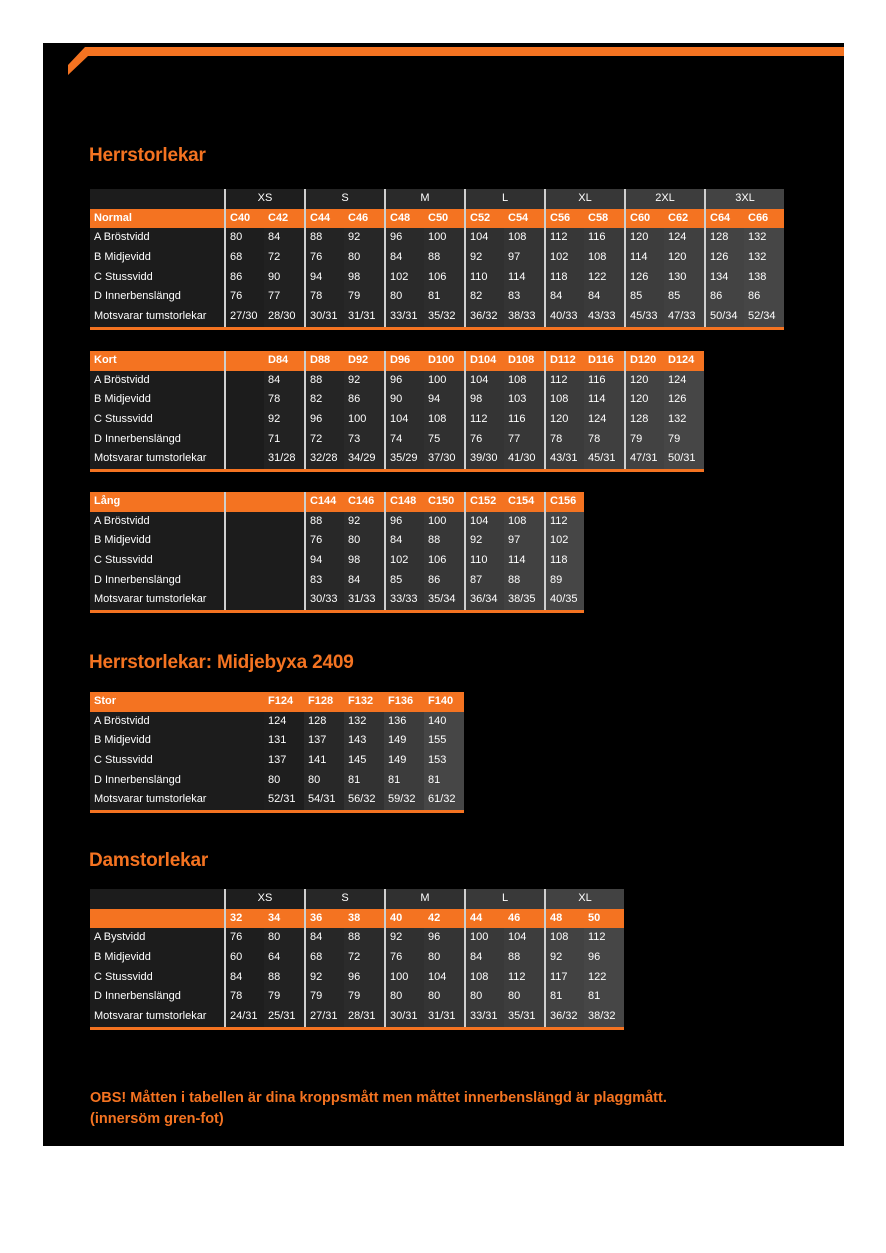  I want to click on table-cell: 27/31, so click(324, 1017).